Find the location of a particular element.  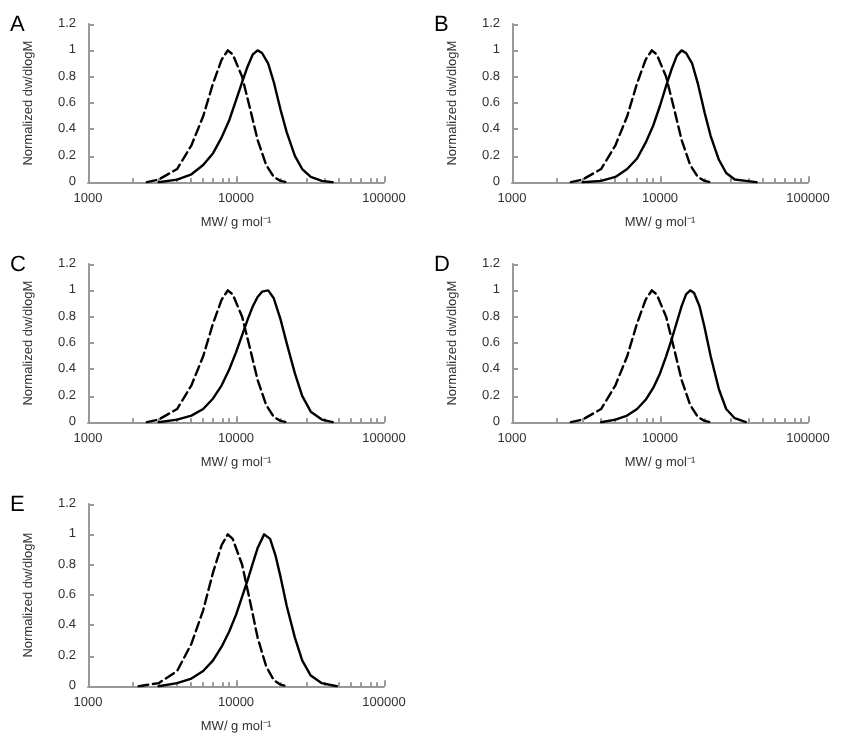

chart-title: D is located at coordinates (442, 265).